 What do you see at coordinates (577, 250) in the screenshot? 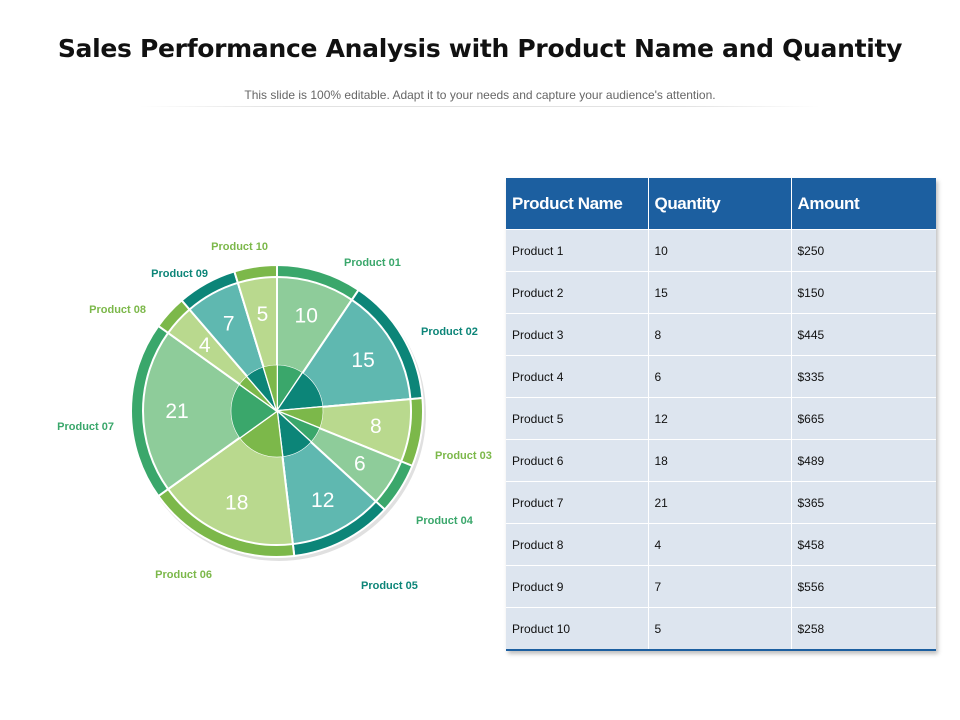
I see `cell-product-name: Product 1` at bounding box center [577, 250].